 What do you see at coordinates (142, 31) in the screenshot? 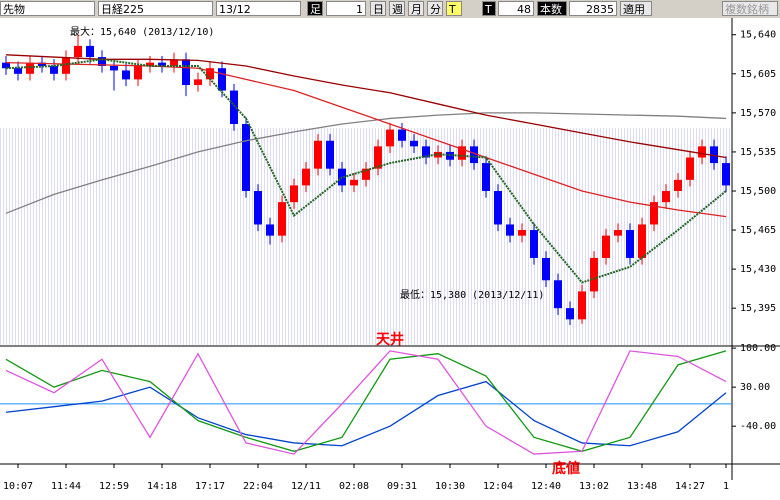
I see `max-annotation: 最大：15,640 (2013/12/10)` at bounding box center [142, 31].